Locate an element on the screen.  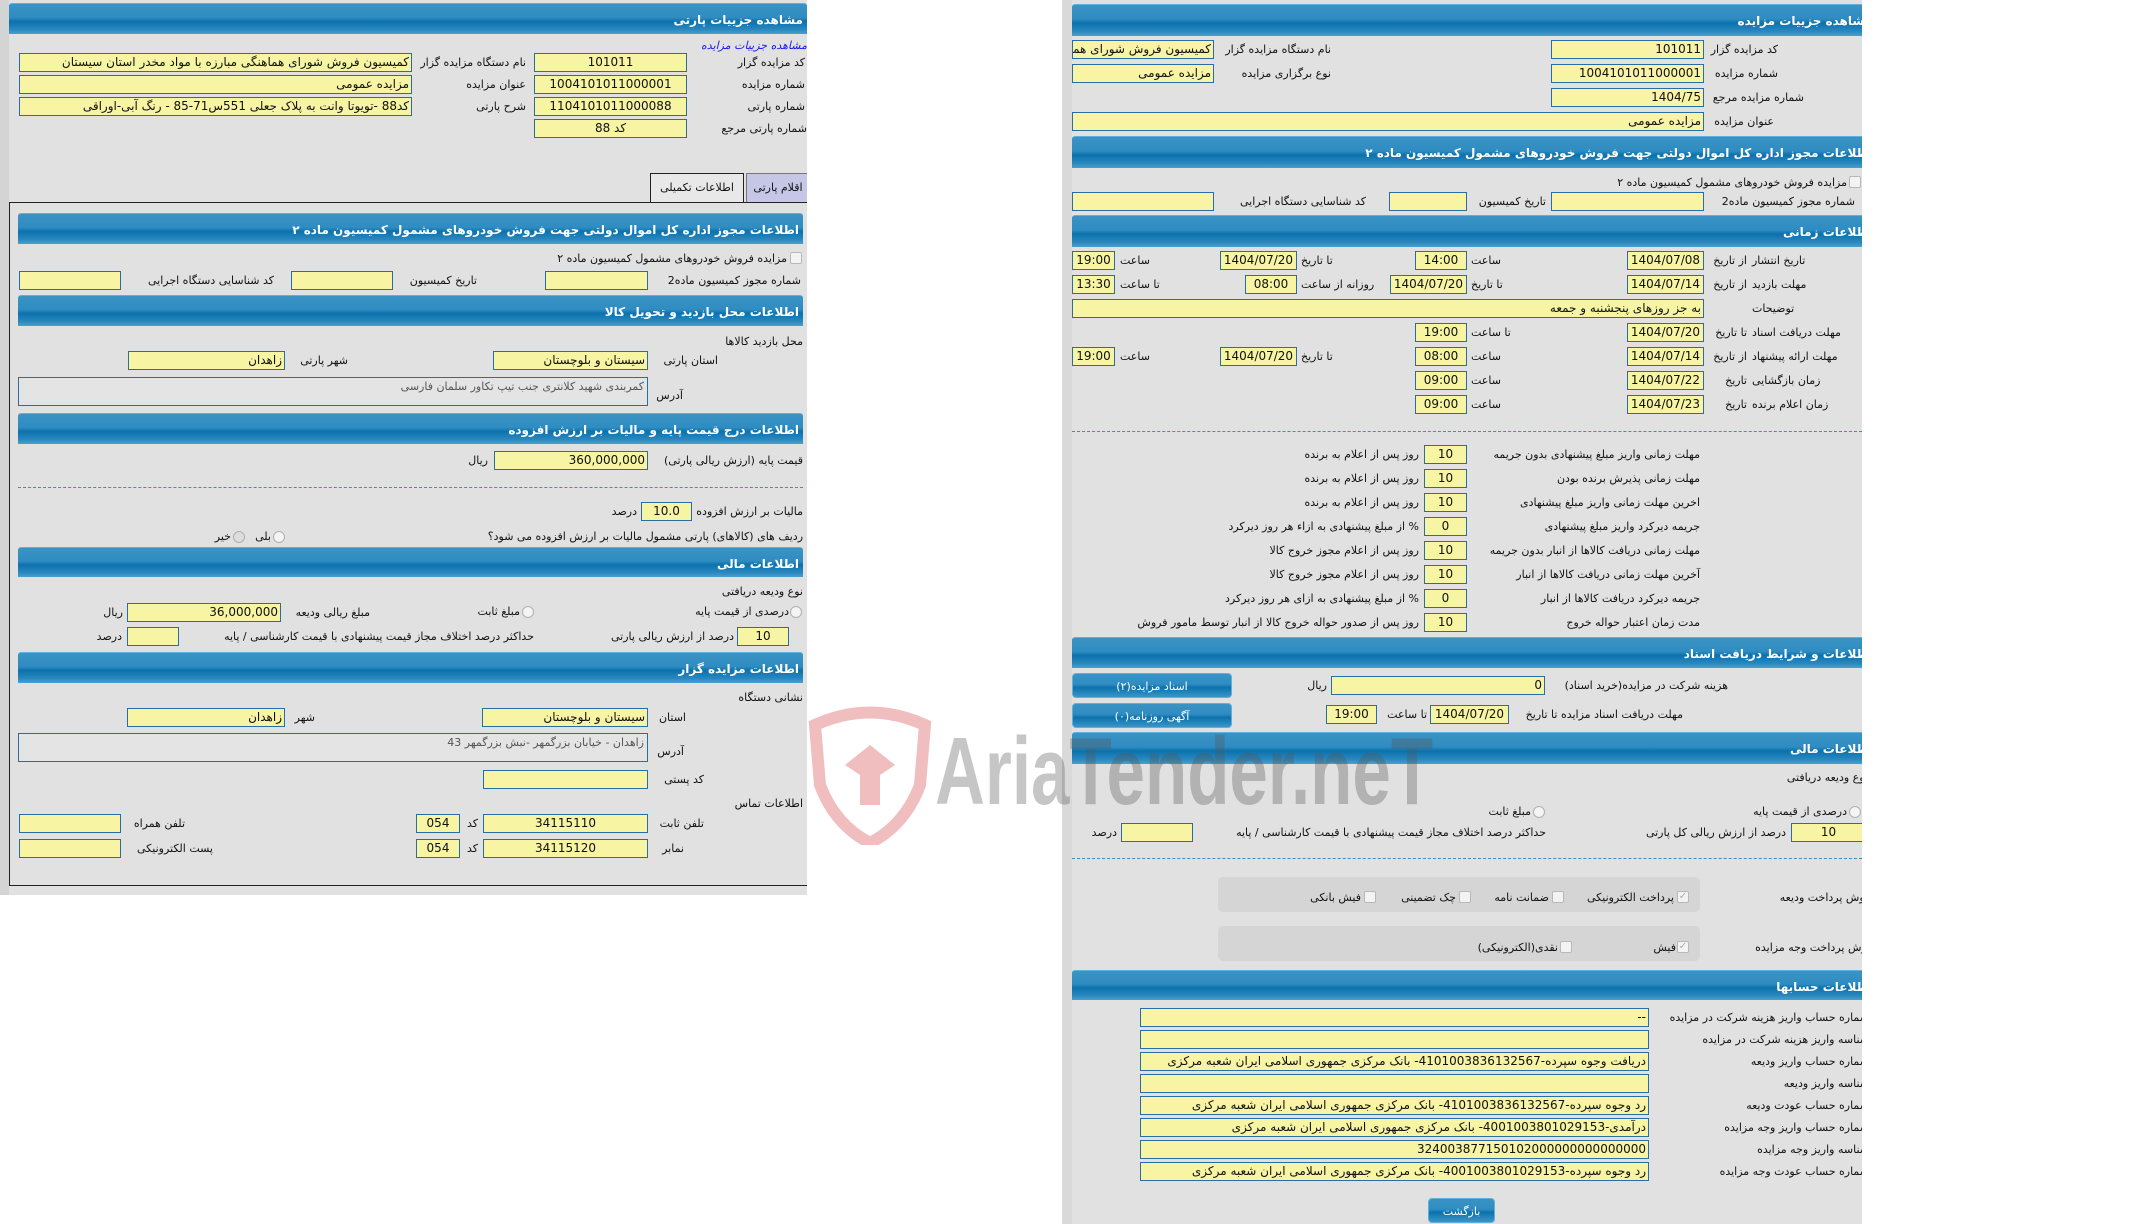
phone-code-label: کد is located at coordinates (472, 823).